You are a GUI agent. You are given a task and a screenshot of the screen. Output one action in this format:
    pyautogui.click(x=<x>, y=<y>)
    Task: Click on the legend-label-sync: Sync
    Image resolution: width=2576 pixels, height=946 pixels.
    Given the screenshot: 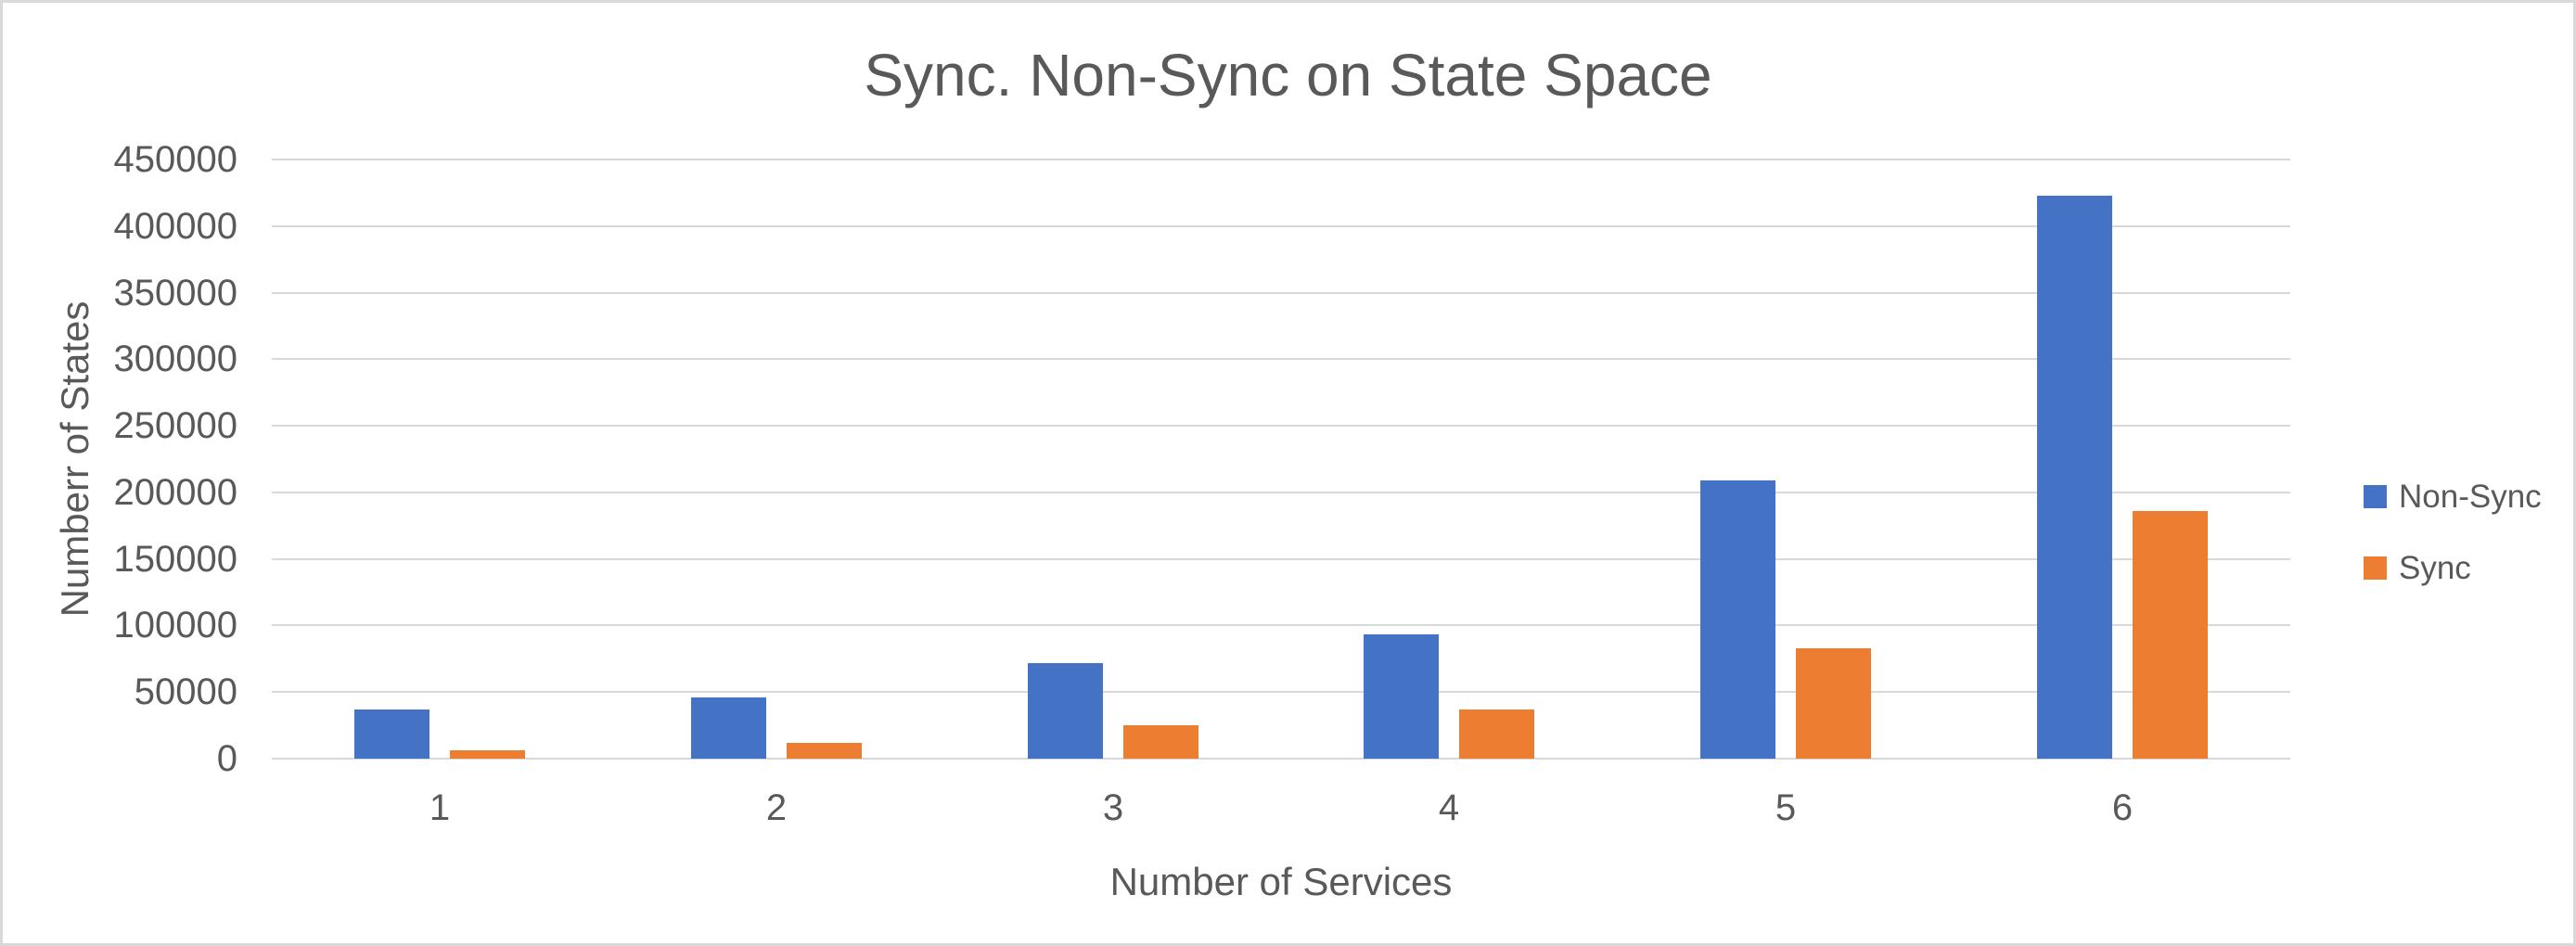 What is the action you would take?
    pyautogui.click(x=2435, y=568)
    